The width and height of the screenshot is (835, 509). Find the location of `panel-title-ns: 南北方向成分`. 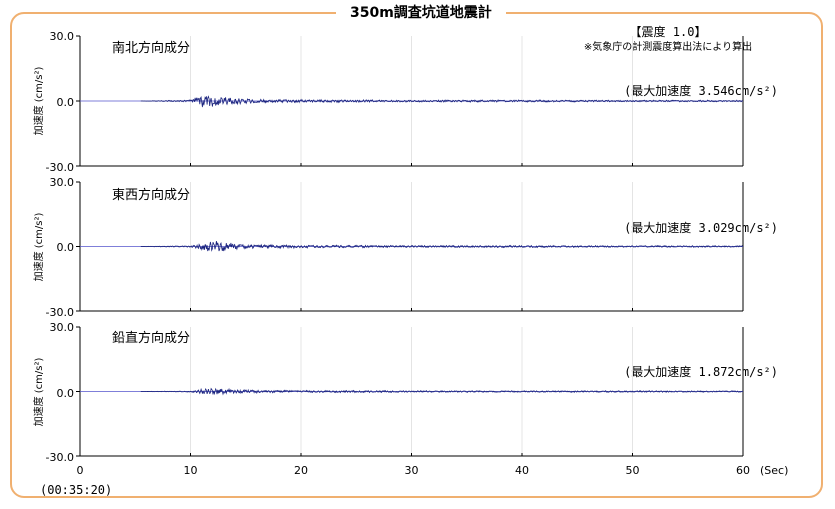

panel-title-ns: 南北方向成分 is located at coordinates (151, 48).